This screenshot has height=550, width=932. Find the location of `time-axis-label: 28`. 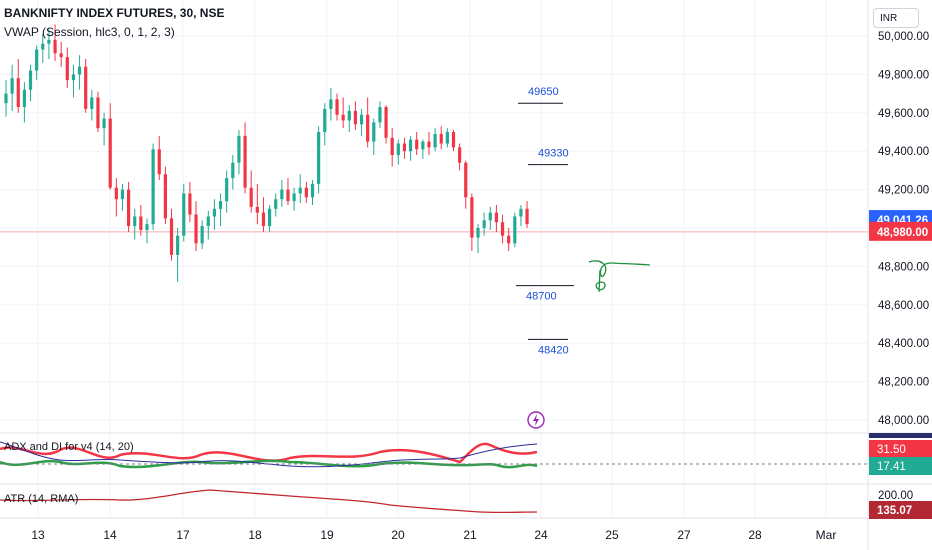

time-axis-label: 28 is located at coordinates (755, 535).